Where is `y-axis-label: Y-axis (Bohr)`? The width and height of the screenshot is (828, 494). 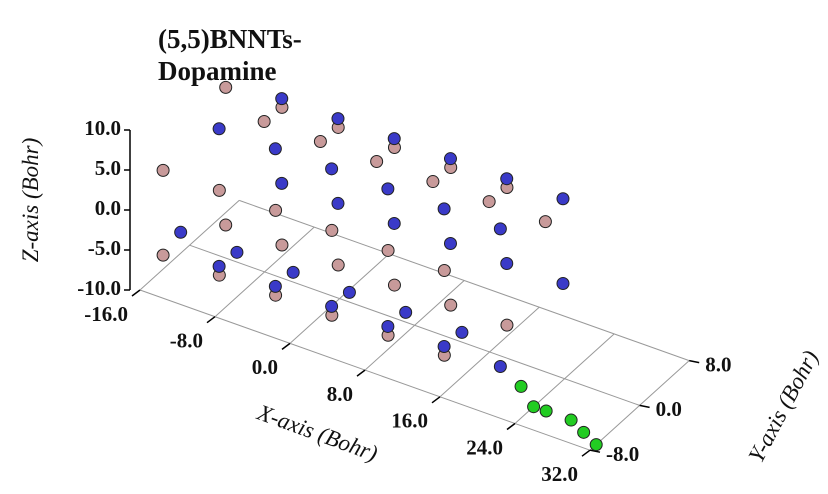 y-axis-label: Y-axis (Bohr) is located at coordinates (783, 406).